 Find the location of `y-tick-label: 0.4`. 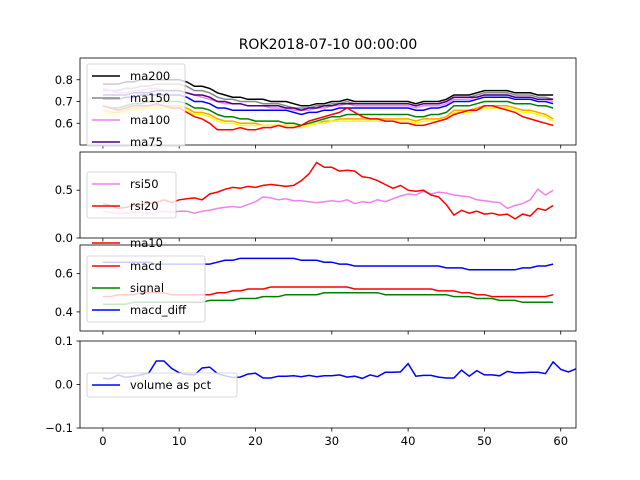

y-tick-label: 0.4 is located at coordinates (64, 312).